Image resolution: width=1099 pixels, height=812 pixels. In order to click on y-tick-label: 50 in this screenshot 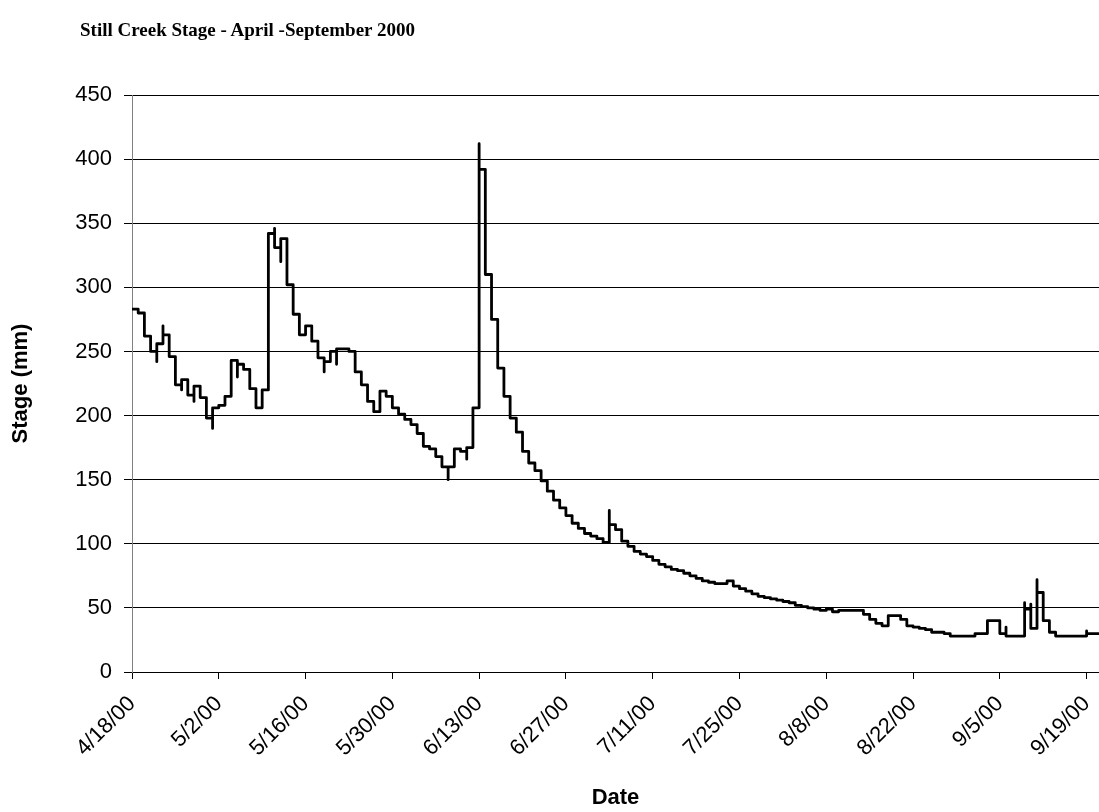, I will do `click(99, 606)`.